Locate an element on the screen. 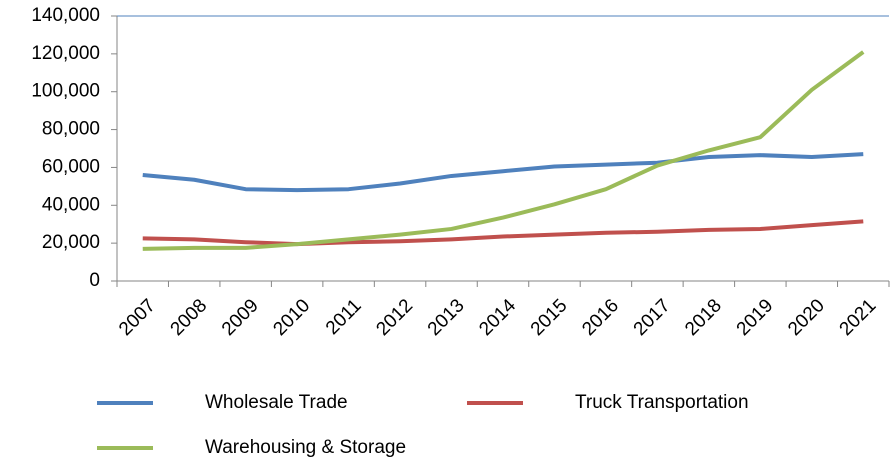  y-tick-label: 140,000 is located at coordinates (65, 15).